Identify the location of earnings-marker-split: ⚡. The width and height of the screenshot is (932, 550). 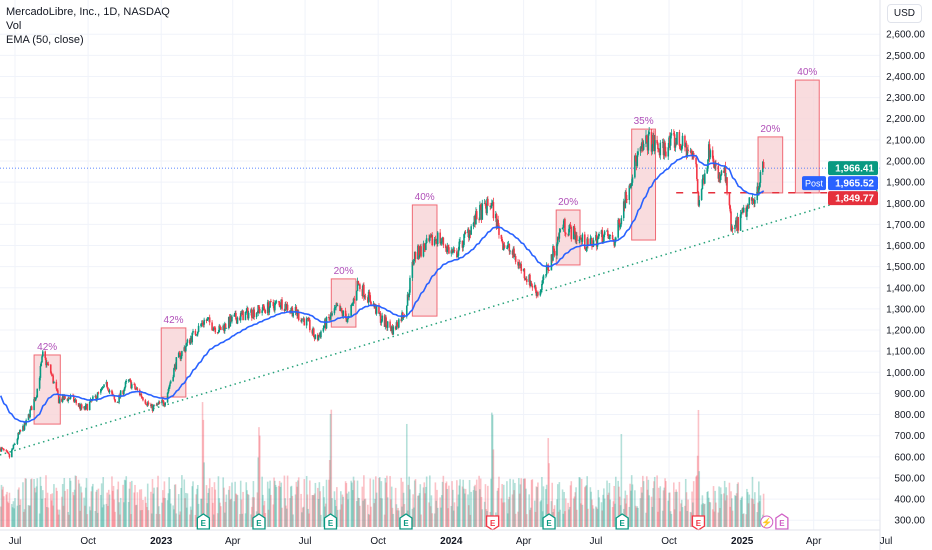
(767, 522).